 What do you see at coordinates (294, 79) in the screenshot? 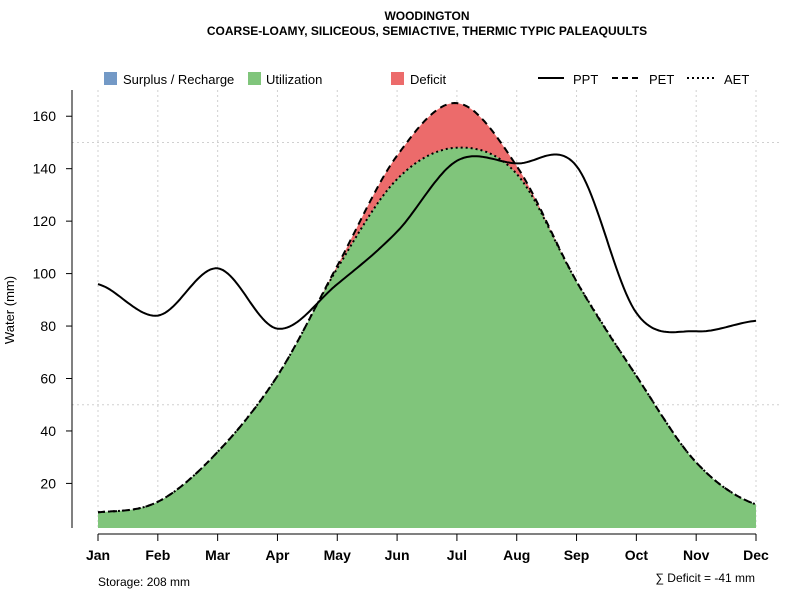
I see `legend-utilization-label: Utilization` at bounding box center [294, 79].